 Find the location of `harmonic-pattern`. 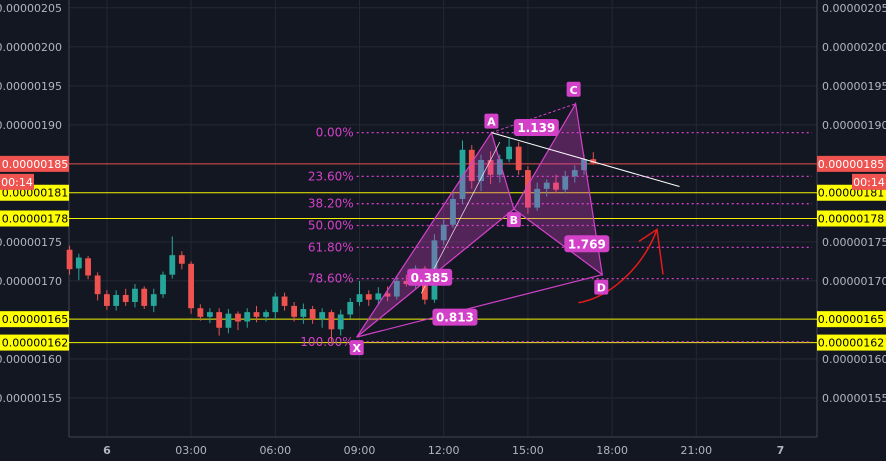

harmonic-pattern is located at coordinates (480, 220).